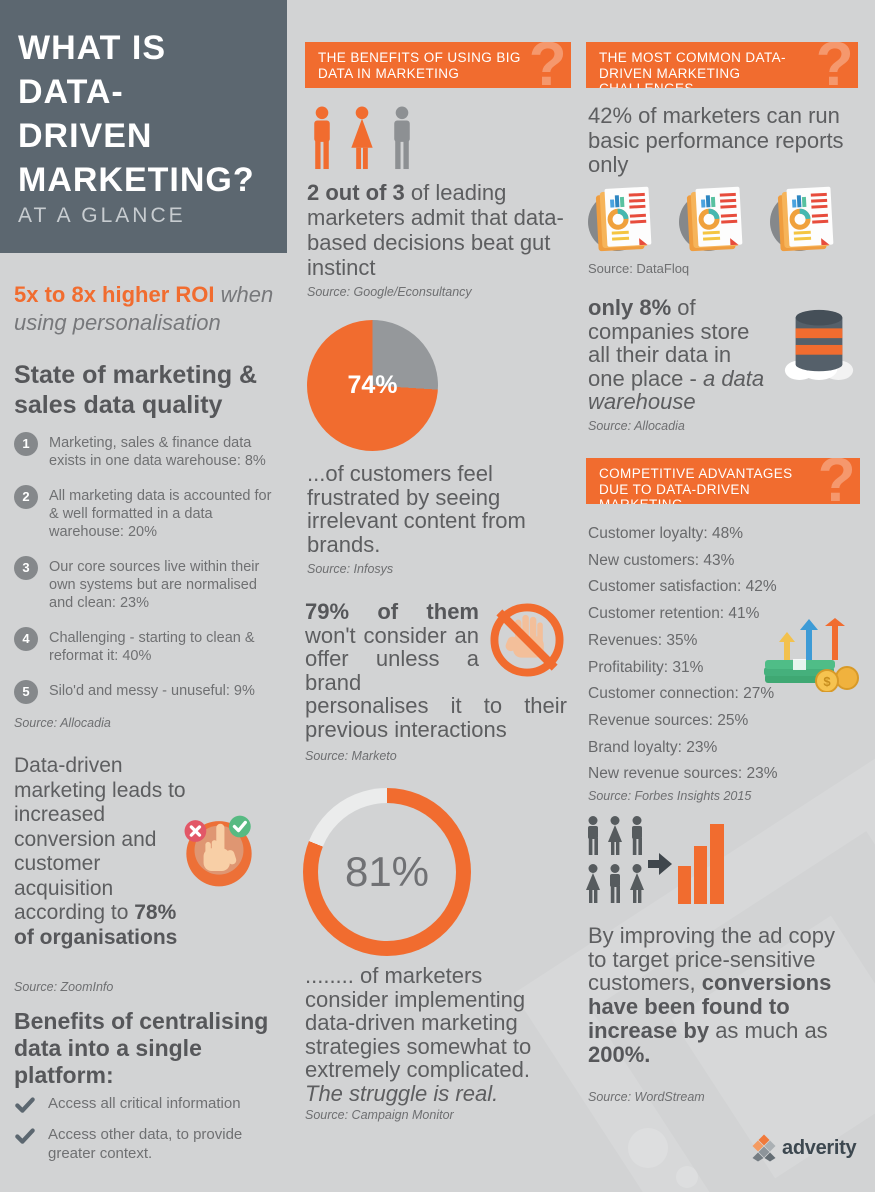  Describe the element at coordinates (660, 864) in the screenshot. I see `arrow-right-icon` at that location.